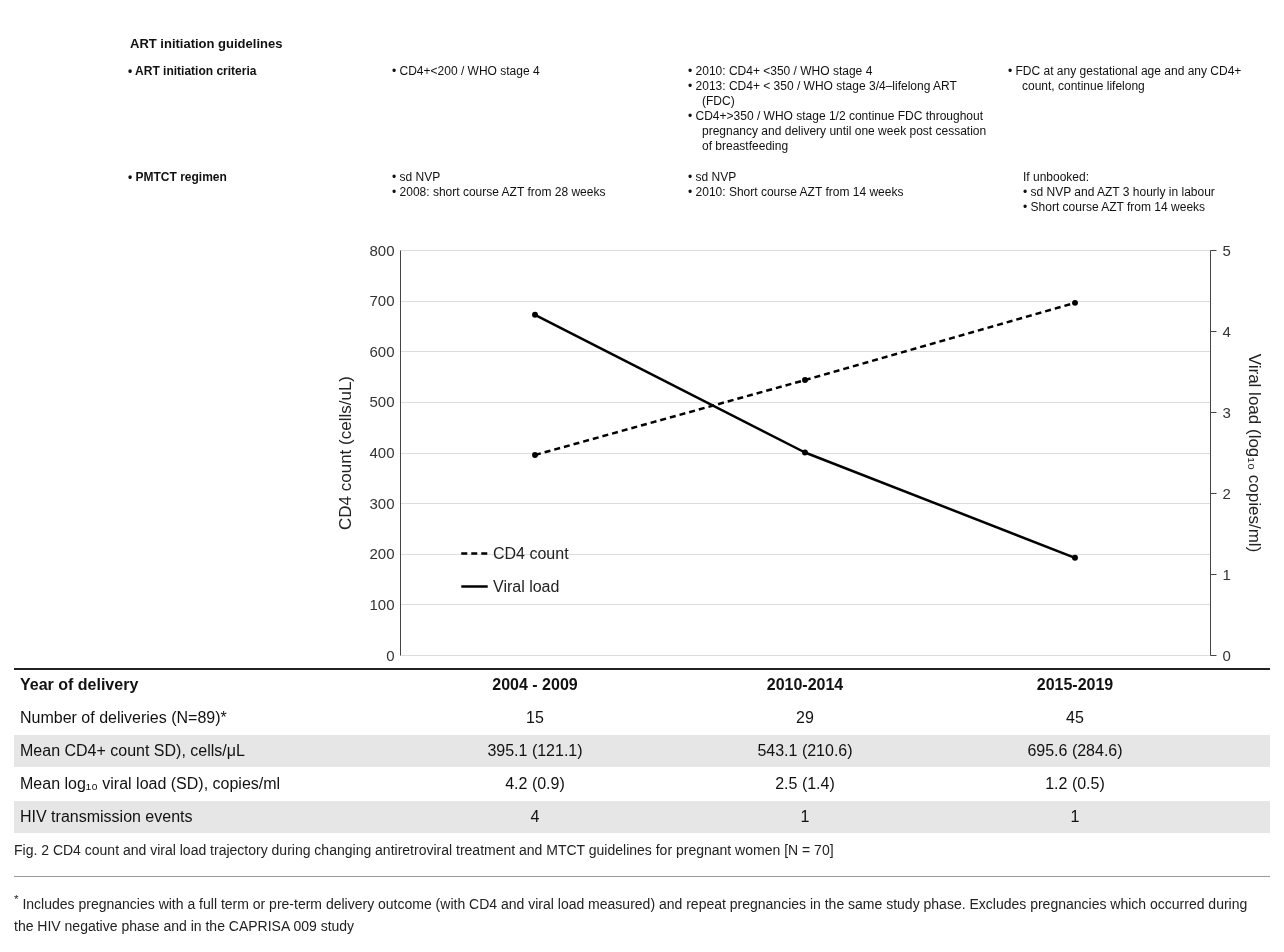 Image resolution: width=1284 pixels, height=952 pixels. What do you see at coordinates (781, 71) in the screenshot?
I see `text: • 2010: CD4+ <350 / WHO stage 4` at bounding box center [781, 71].